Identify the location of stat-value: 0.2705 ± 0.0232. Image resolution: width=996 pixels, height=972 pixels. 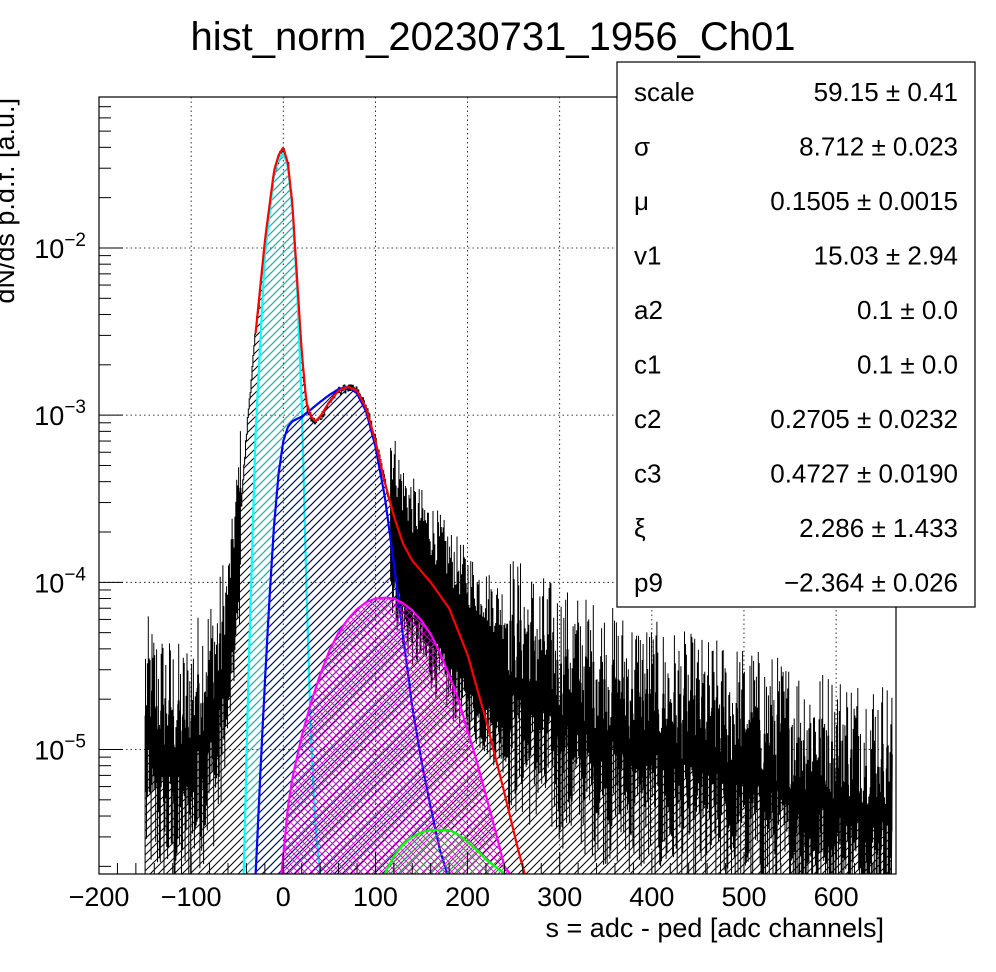
(864, 419).